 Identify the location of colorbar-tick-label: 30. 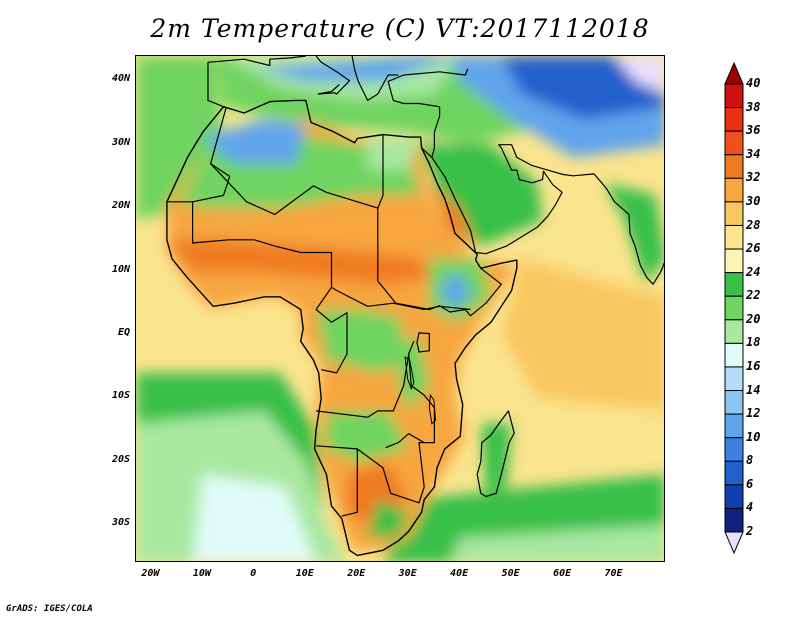
(753, 200).